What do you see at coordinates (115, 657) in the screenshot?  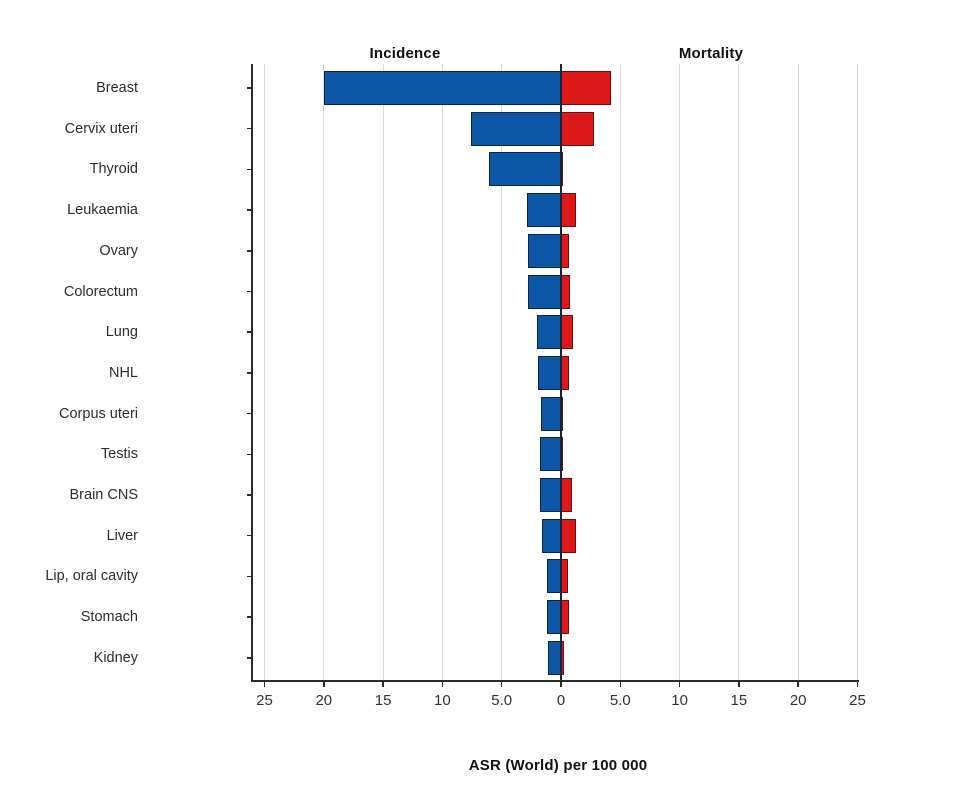 I see `category-label: Kidney` at bounding box center [115, 657].